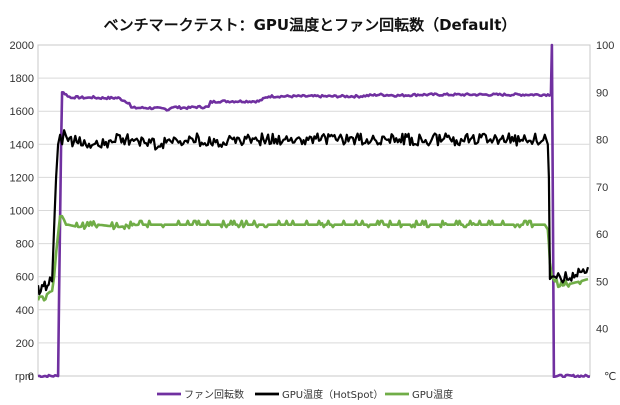 The image size is (620, 405). Describe the element at coordinates (310, 25) in the screenshot. I see `chart-title: ベンチマークテスト：GPU温度とファン回転数（Default）` at that location.